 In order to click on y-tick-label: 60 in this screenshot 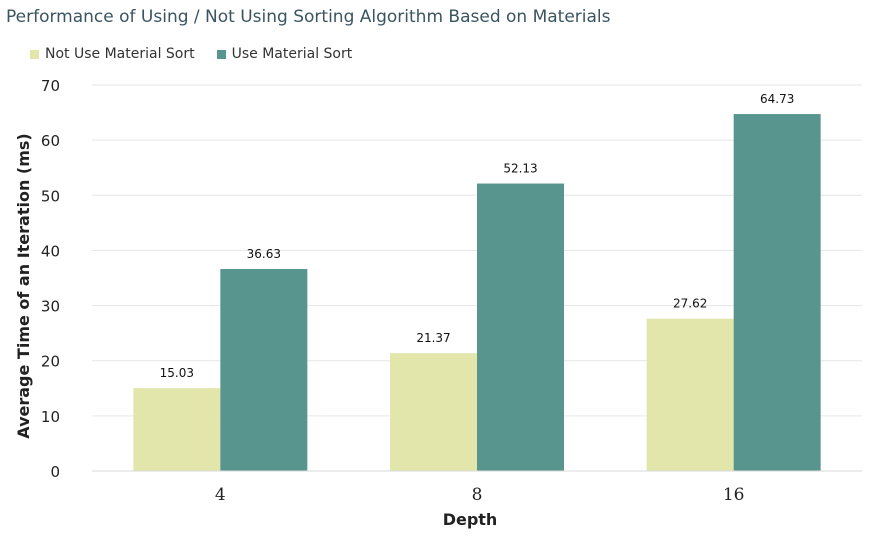, I will do `click(50, 141)`.